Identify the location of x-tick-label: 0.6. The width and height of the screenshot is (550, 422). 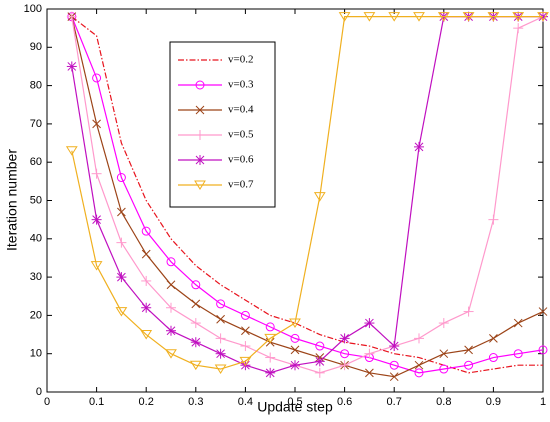
(344, 402).